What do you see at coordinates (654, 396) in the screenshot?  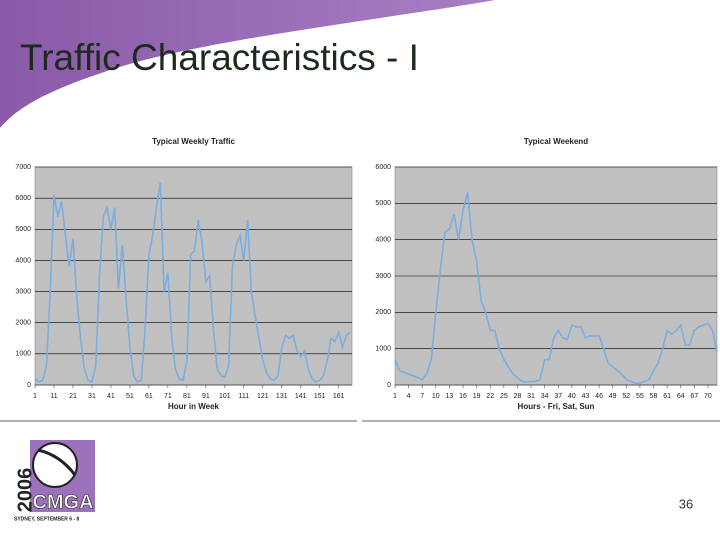 I see `x-tick-label: 58` at bounding box center [654, 396].